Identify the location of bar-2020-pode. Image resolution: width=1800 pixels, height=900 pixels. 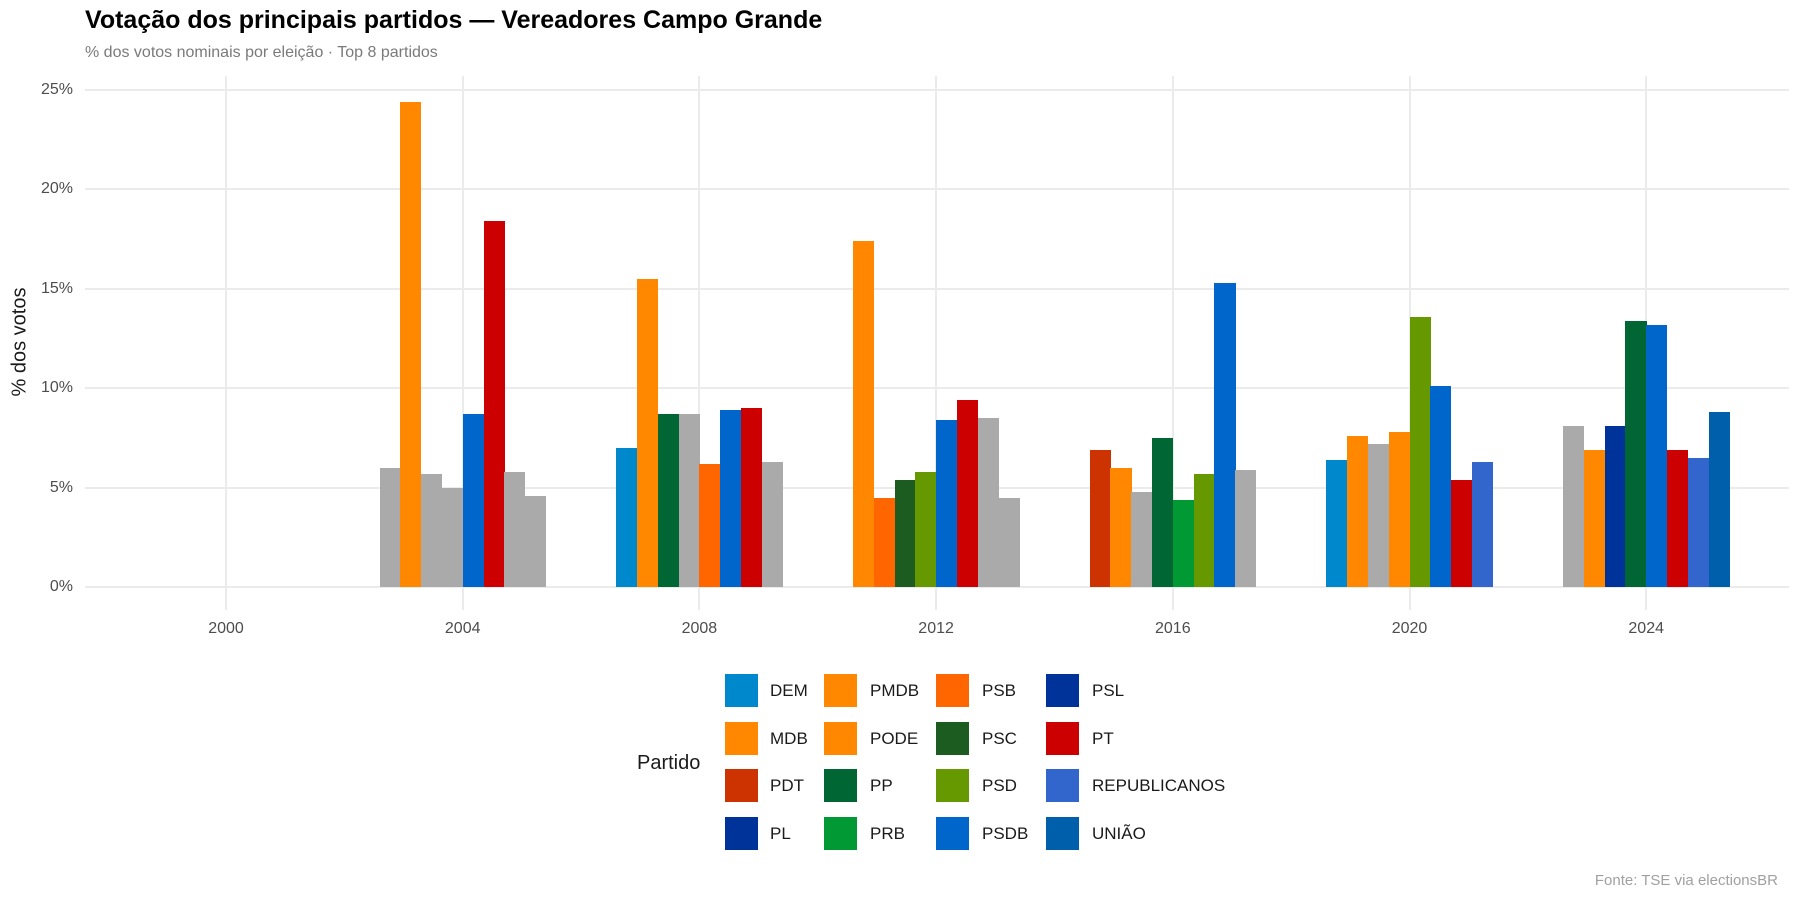
(1399, 509).